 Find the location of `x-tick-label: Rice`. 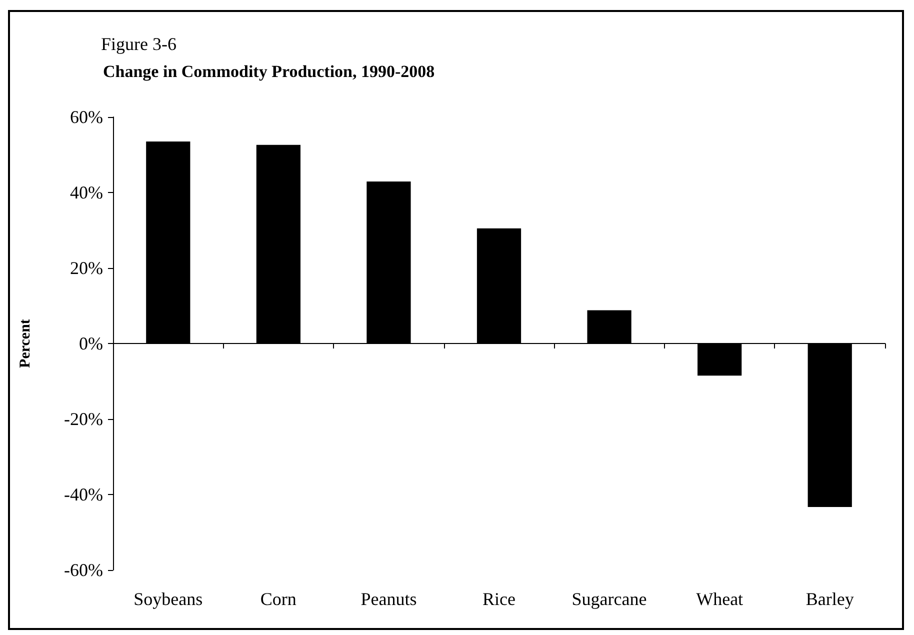

x-tick-label: Rice is located at coordinates (499, 599).